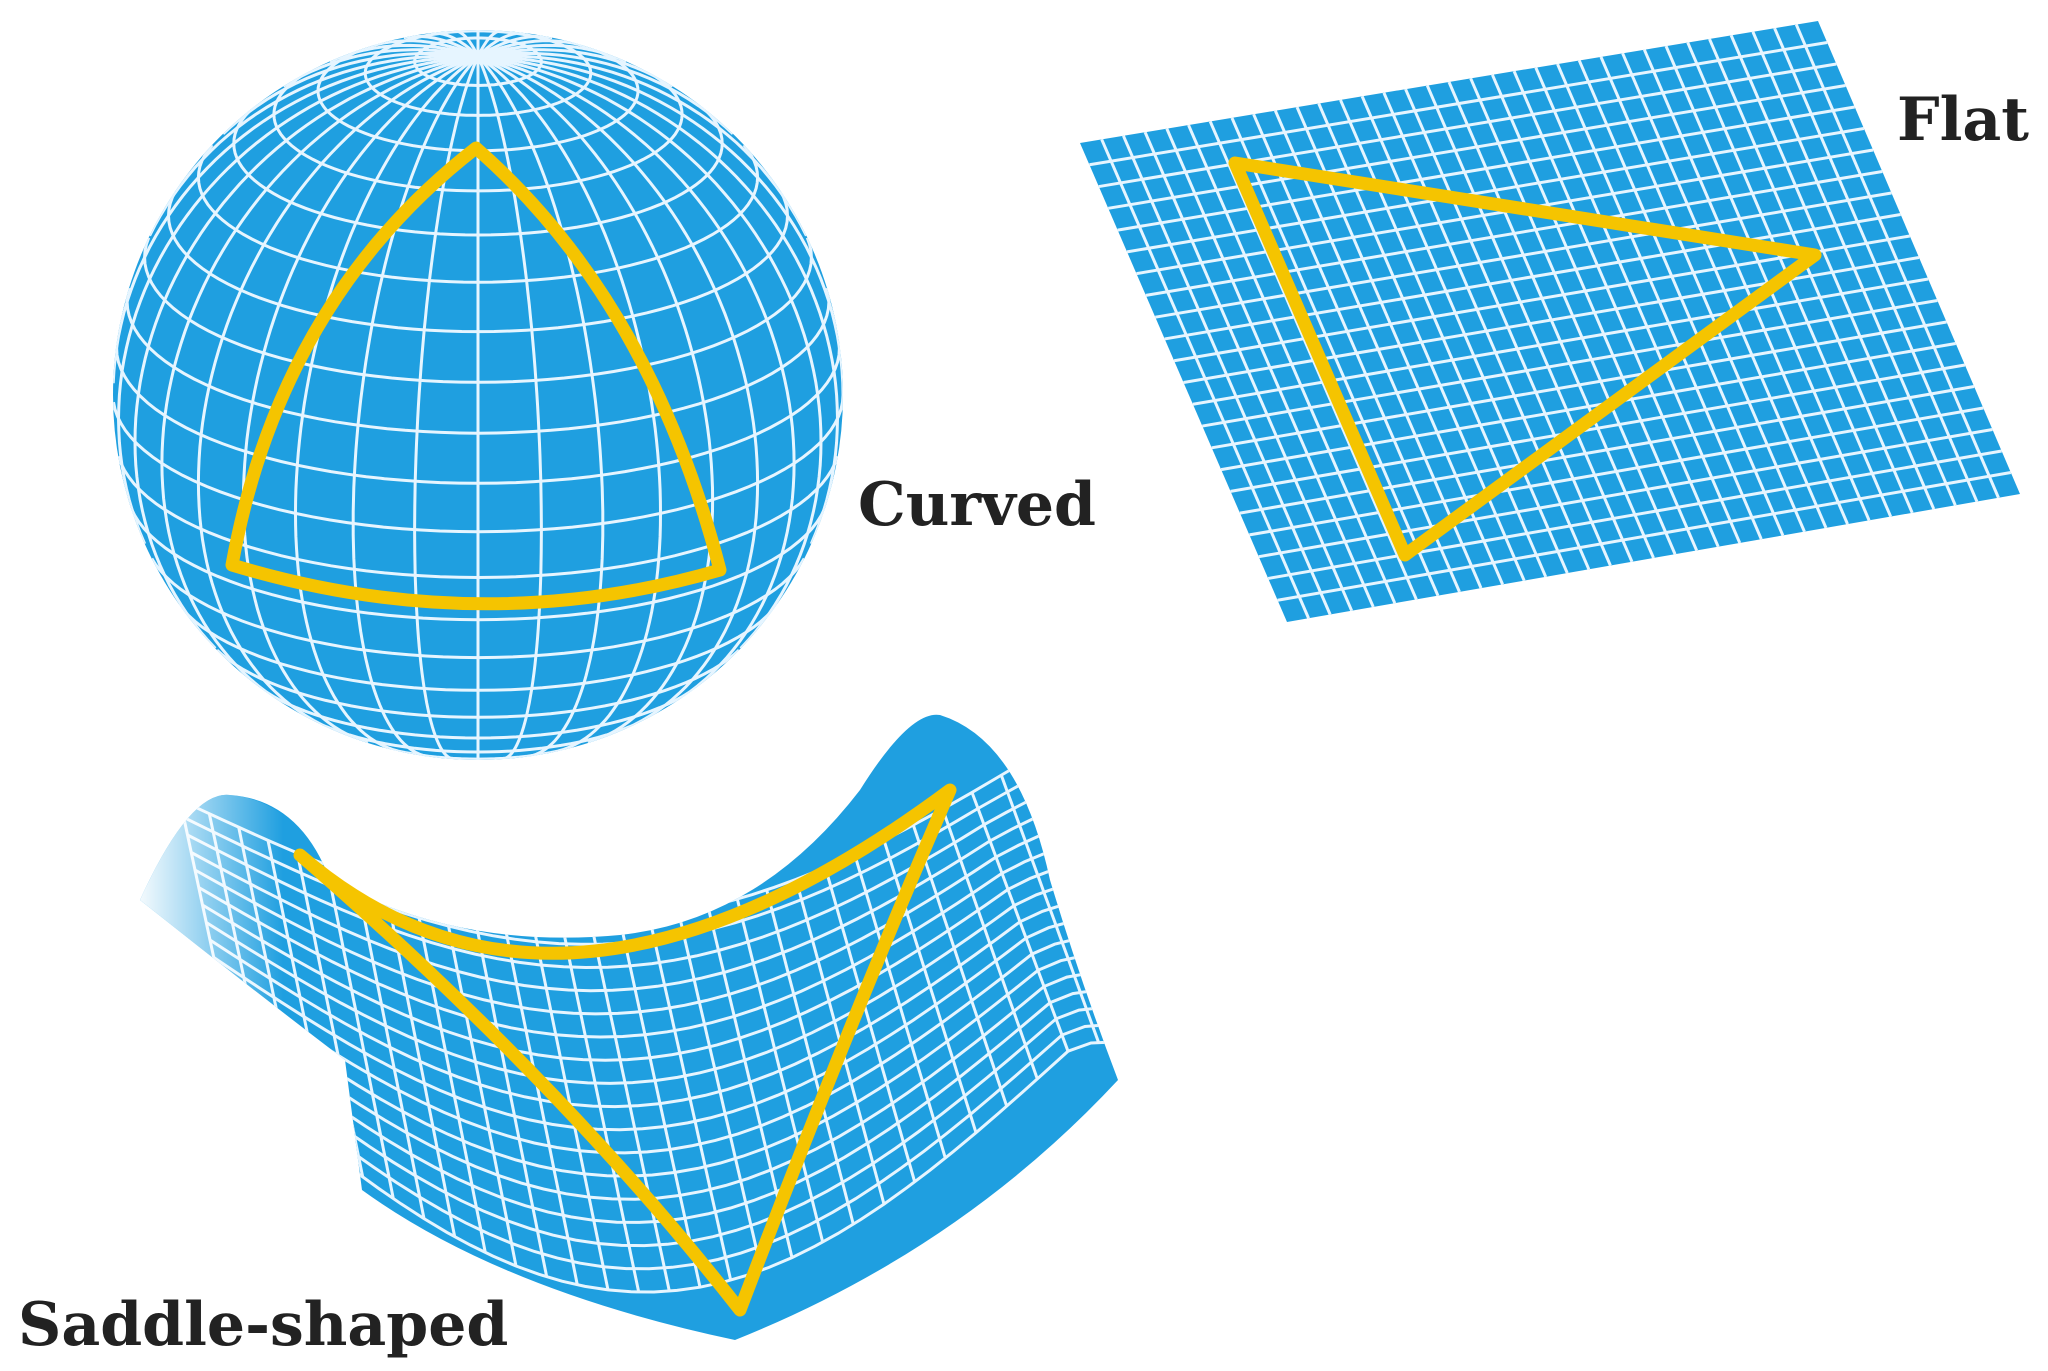 This screenshot has width=2048, height=1371. Describe the element at coordinates (1963, 120) in the screenshot. I see `label-flat: Flat` at that location.